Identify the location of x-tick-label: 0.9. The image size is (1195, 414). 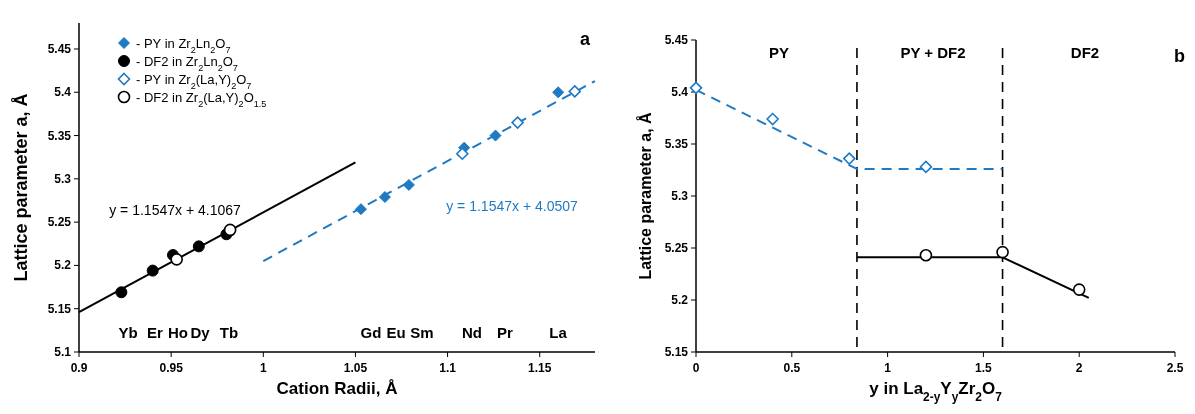
(79, 368).